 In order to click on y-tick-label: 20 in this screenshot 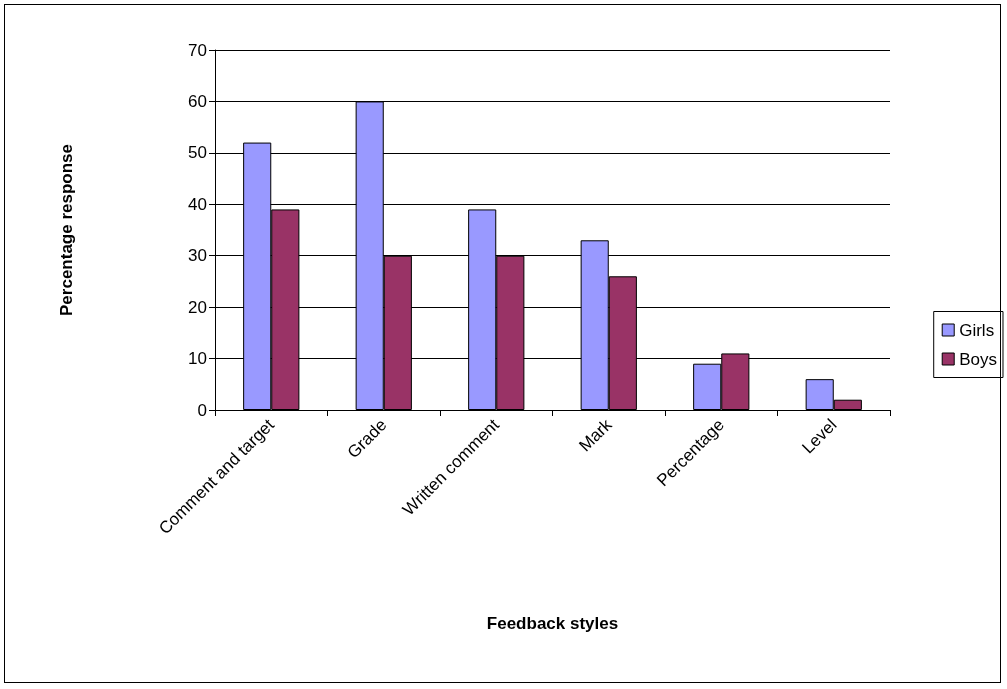, I will do `click(197, 307)`.